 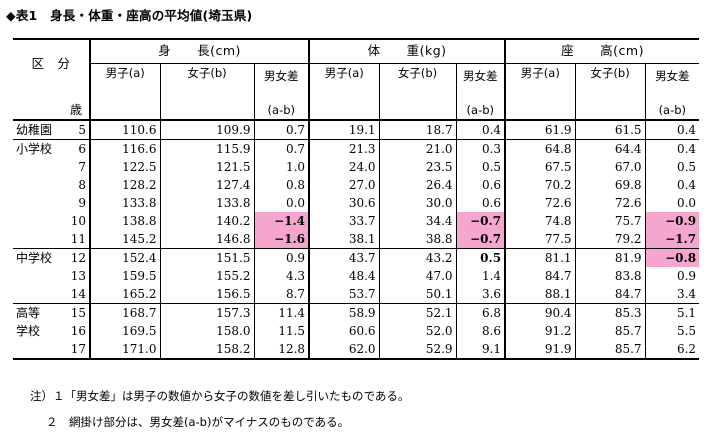 I want to click on table-row: 小学校 6 116.6 115.9 0.7 21.3 21.0 0.3 64.8 64.4 0.4, so click(x=356, y=148).